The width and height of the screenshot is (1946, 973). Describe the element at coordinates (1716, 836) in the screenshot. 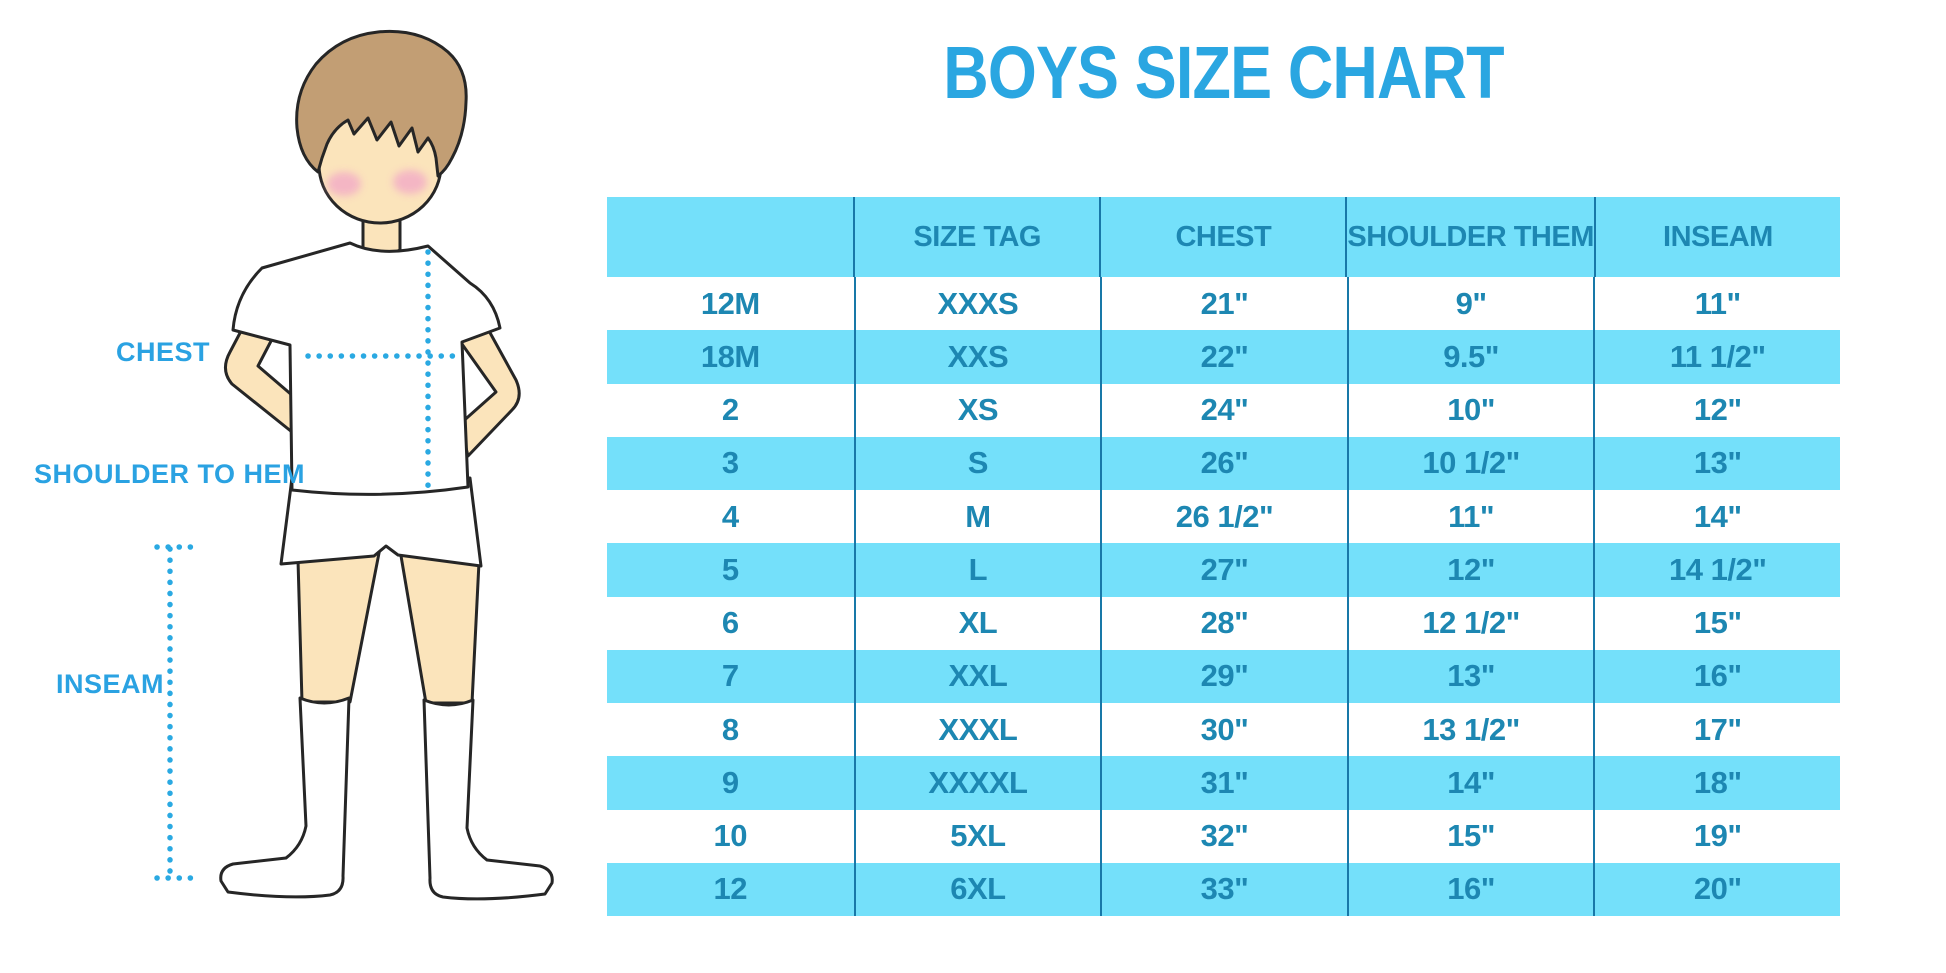

I see `table-cell: 19"` at that location.